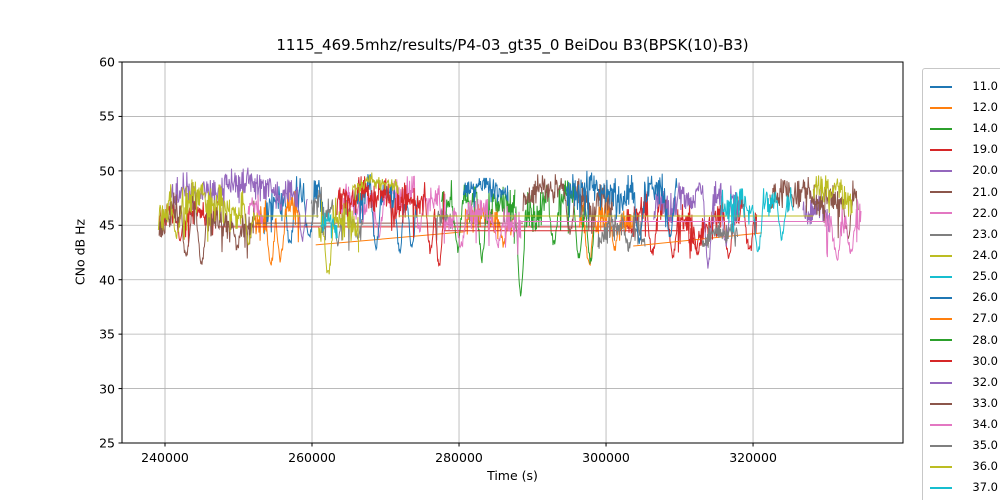 The width and height of the screenshot is (1000, 500). Describe the element at coordinates (961, 424) in the screenshot. I see `legend-item: 34.0` at that location.